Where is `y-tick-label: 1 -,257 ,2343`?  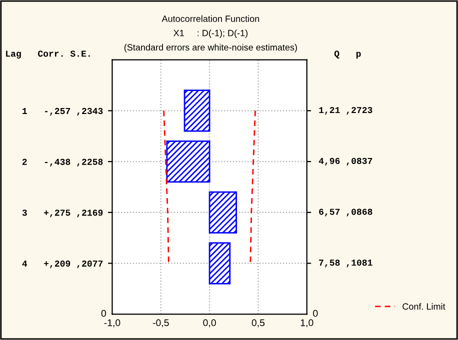
y-tick-label: 1 -,257 ,2343 is located at coordinates (62, 112).